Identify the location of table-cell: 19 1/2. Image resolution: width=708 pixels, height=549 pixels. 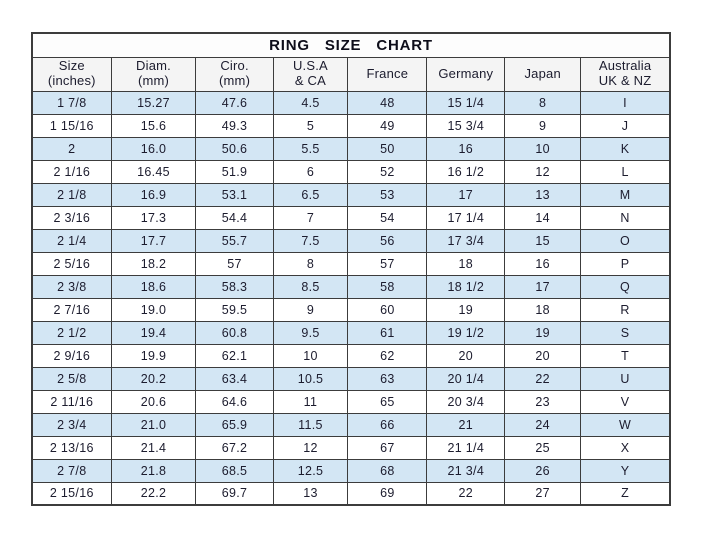
(466, 332).